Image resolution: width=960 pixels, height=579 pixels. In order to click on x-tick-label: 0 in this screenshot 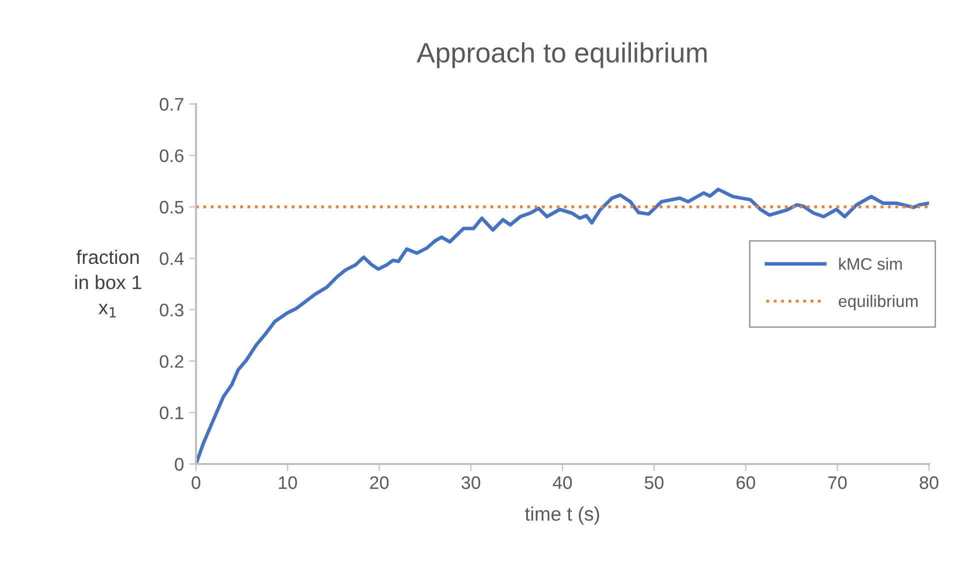, I will do `click(196, 483)`.